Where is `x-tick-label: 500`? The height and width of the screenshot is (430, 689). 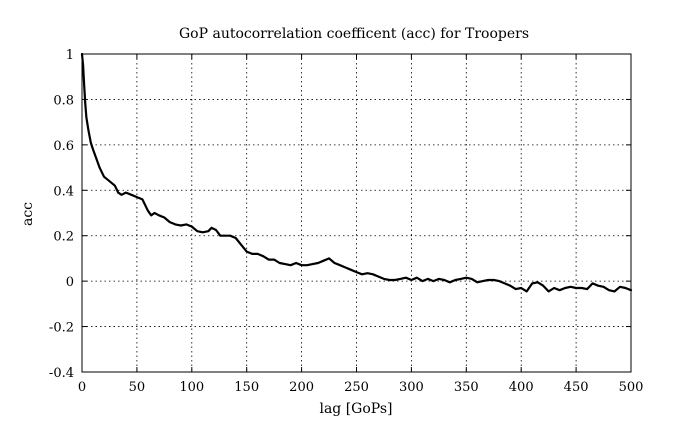 x-tick-label: 500 is located at coordinates (631, 387).